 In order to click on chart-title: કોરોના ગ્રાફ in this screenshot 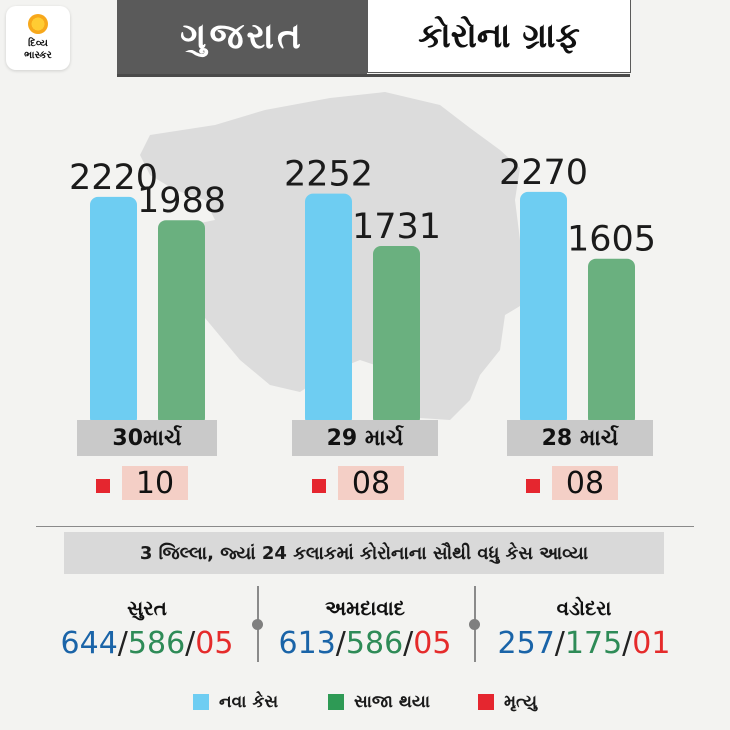, I will do `click(499, 36)`.